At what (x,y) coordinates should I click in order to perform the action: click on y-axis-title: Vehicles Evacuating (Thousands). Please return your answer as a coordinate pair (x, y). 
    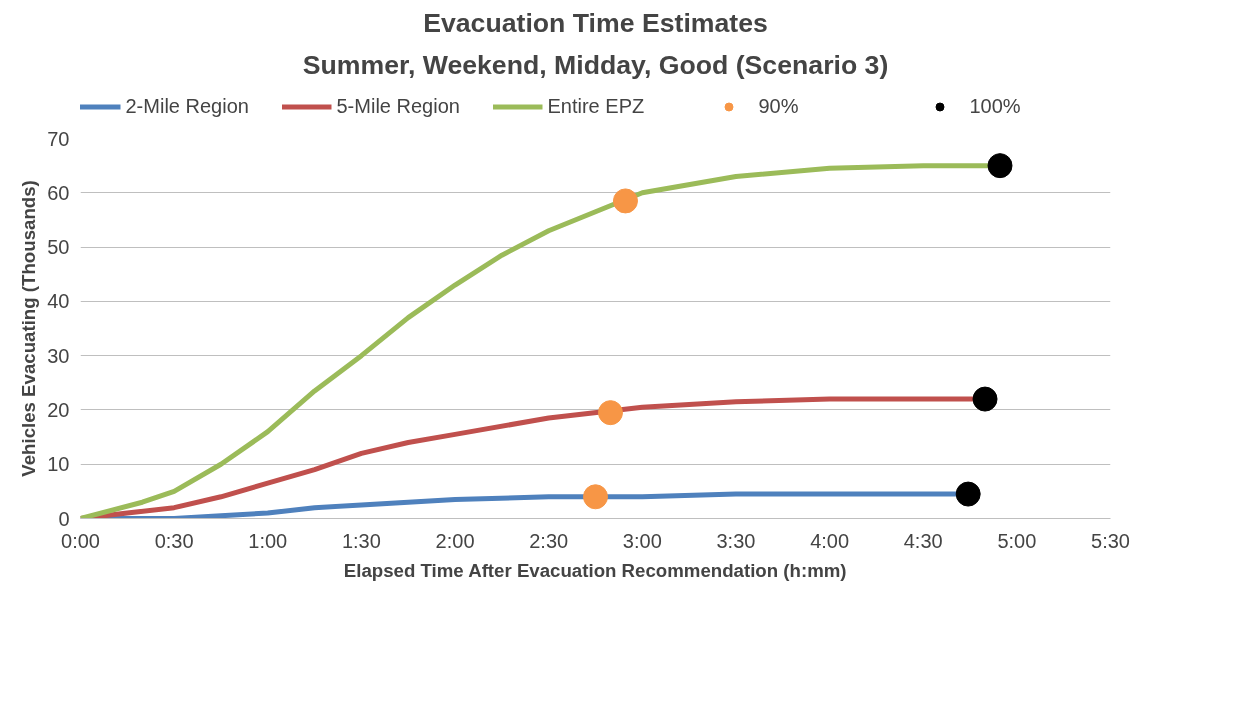
    Looking at the image, I should click on (29, 328).